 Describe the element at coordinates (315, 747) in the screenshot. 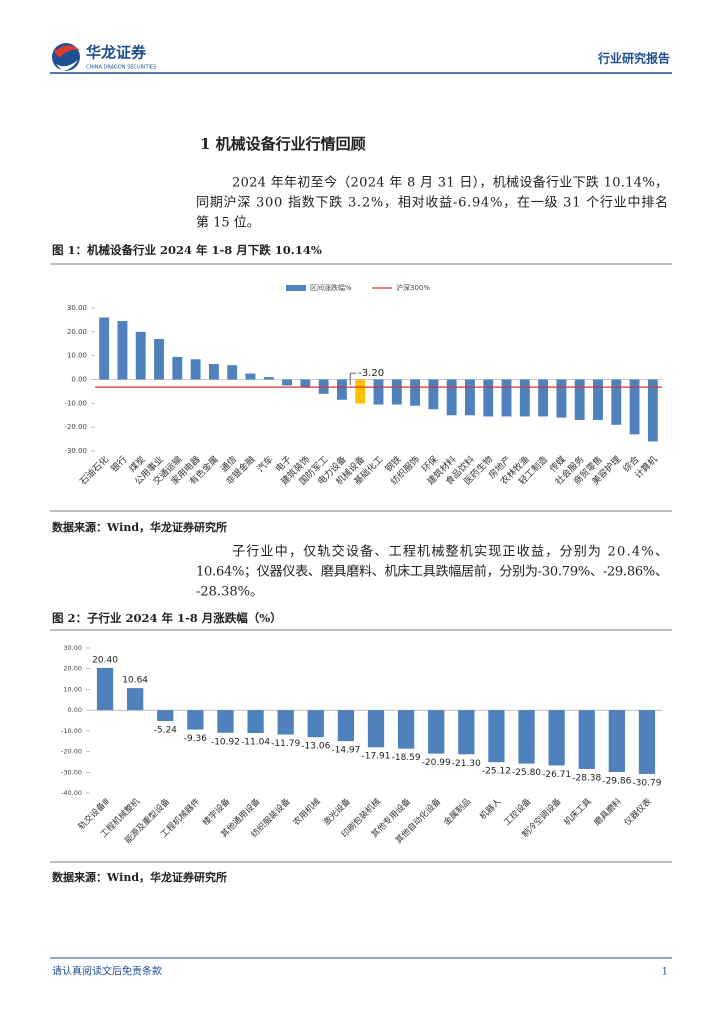

I see `data-label: -13.06` at that location.